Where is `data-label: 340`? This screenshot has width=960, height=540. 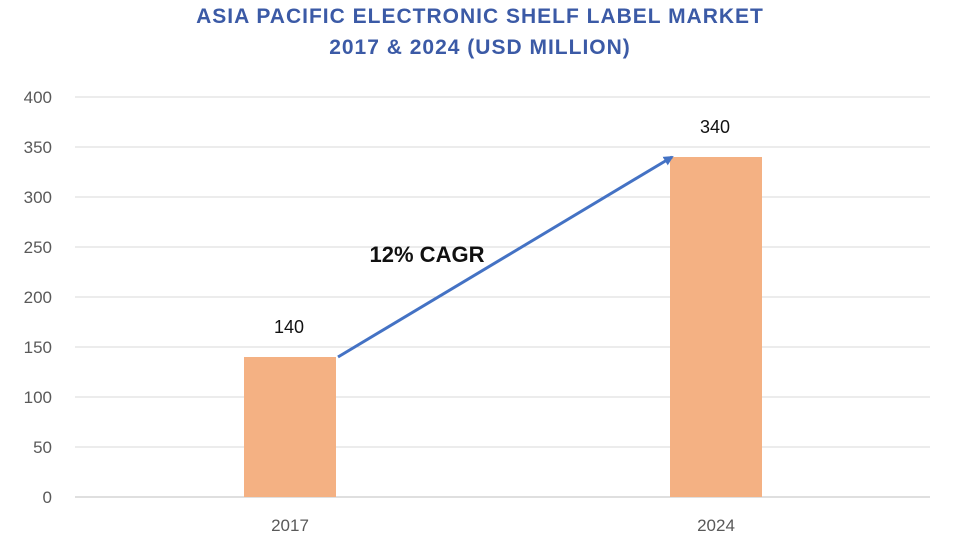 data-label: 340 is located at coordinates (715, 127).